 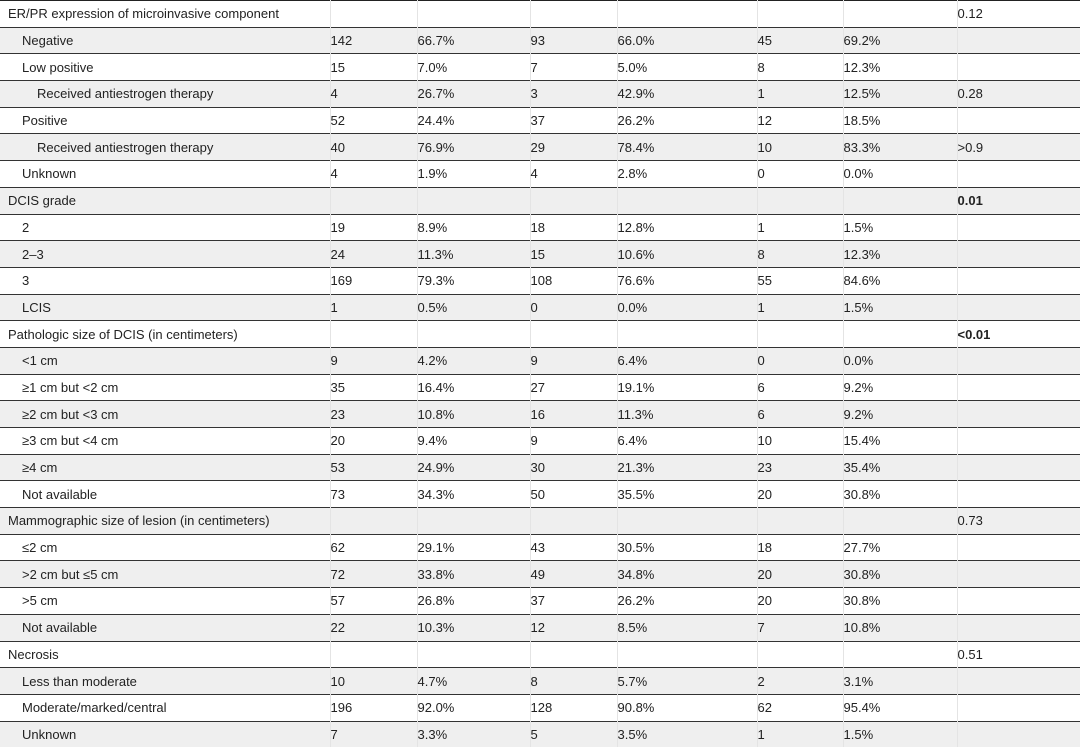 What do you see at coordinates (687, 467) in the screenshot?
I see `cell-value: 21.3%` at bounding box center [687, 467].